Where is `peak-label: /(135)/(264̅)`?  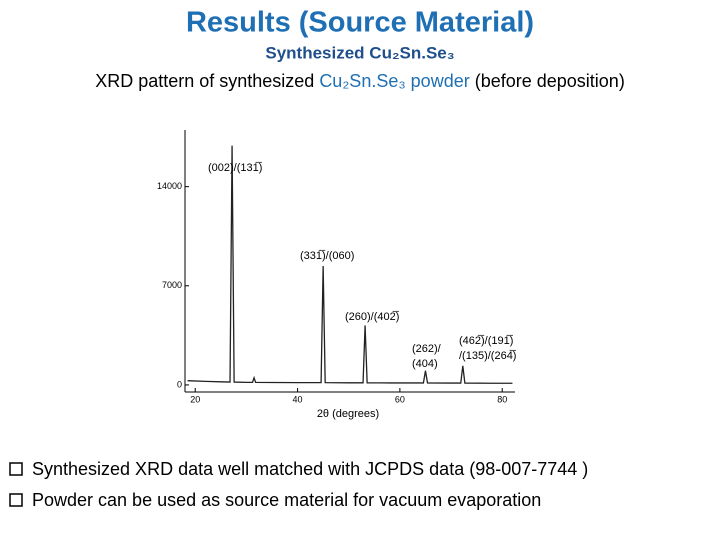
peak-label: /(135)/(264̅) is located at coordinates (488, 356).